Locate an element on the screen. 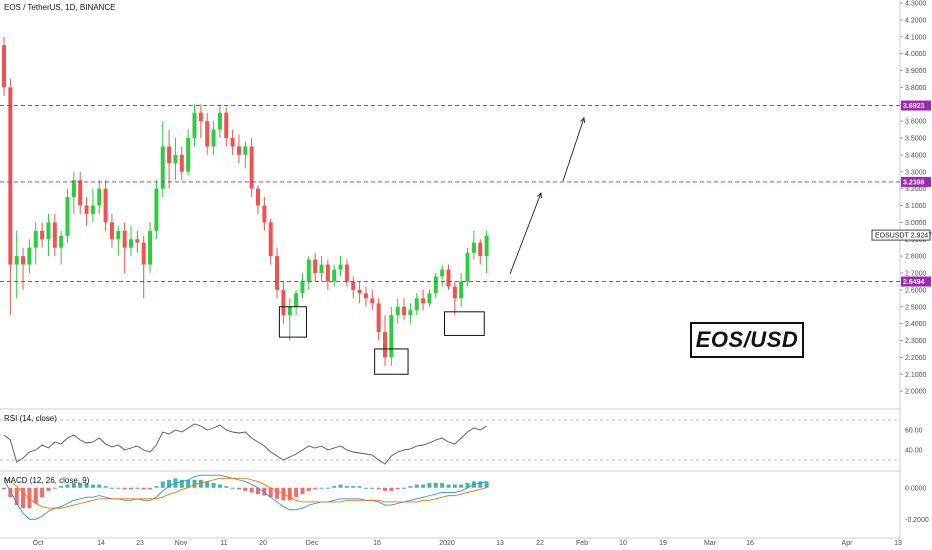 The width and height of the screenshot is (932, 550). price-tick-label: 2.6000 is located at coordinates (916, 290).